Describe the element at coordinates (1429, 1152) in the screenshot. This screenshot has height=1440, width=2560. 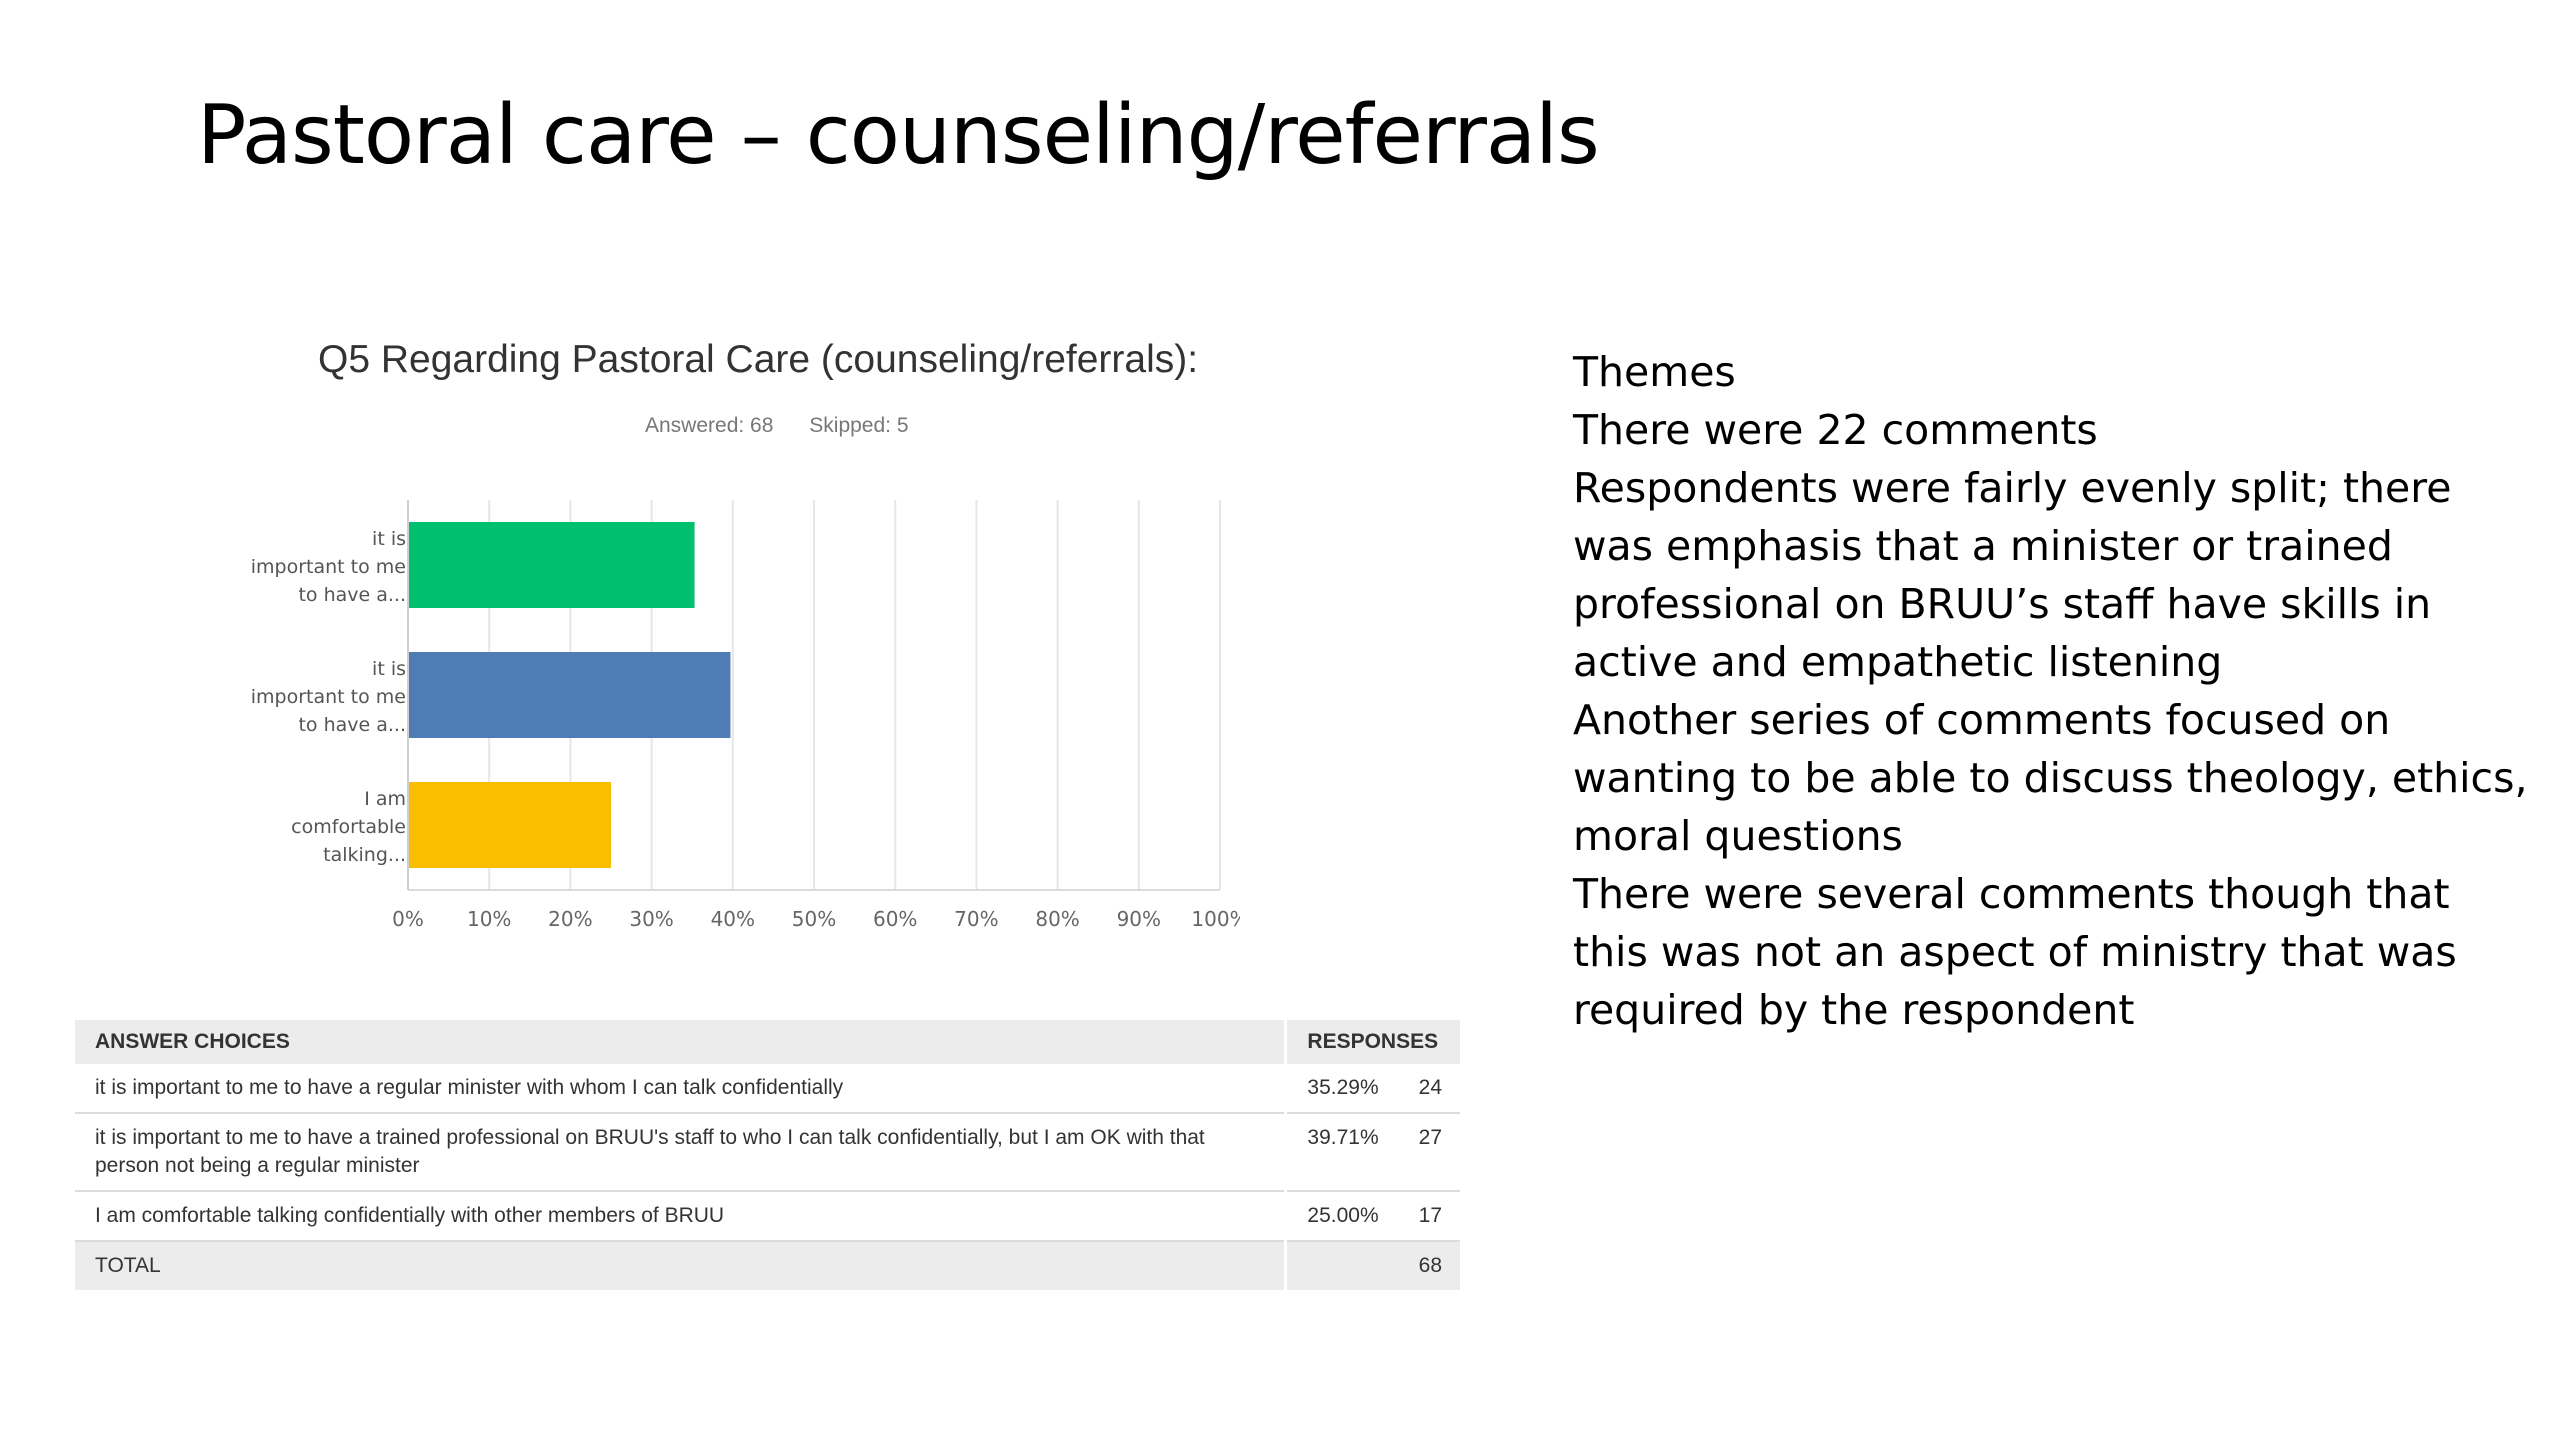
I see `response-count: 27` at that location.